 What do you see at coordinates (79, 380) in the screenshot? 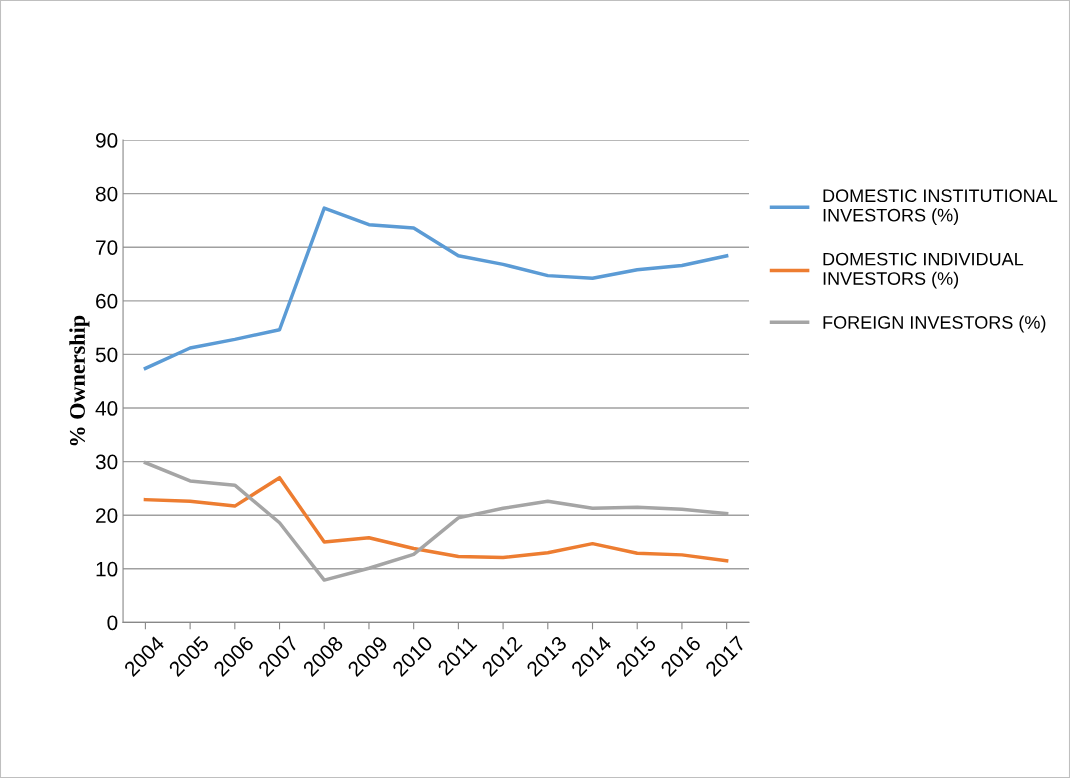
I see `y-axis-title: % Ownership` at bounding box center [79, 380].